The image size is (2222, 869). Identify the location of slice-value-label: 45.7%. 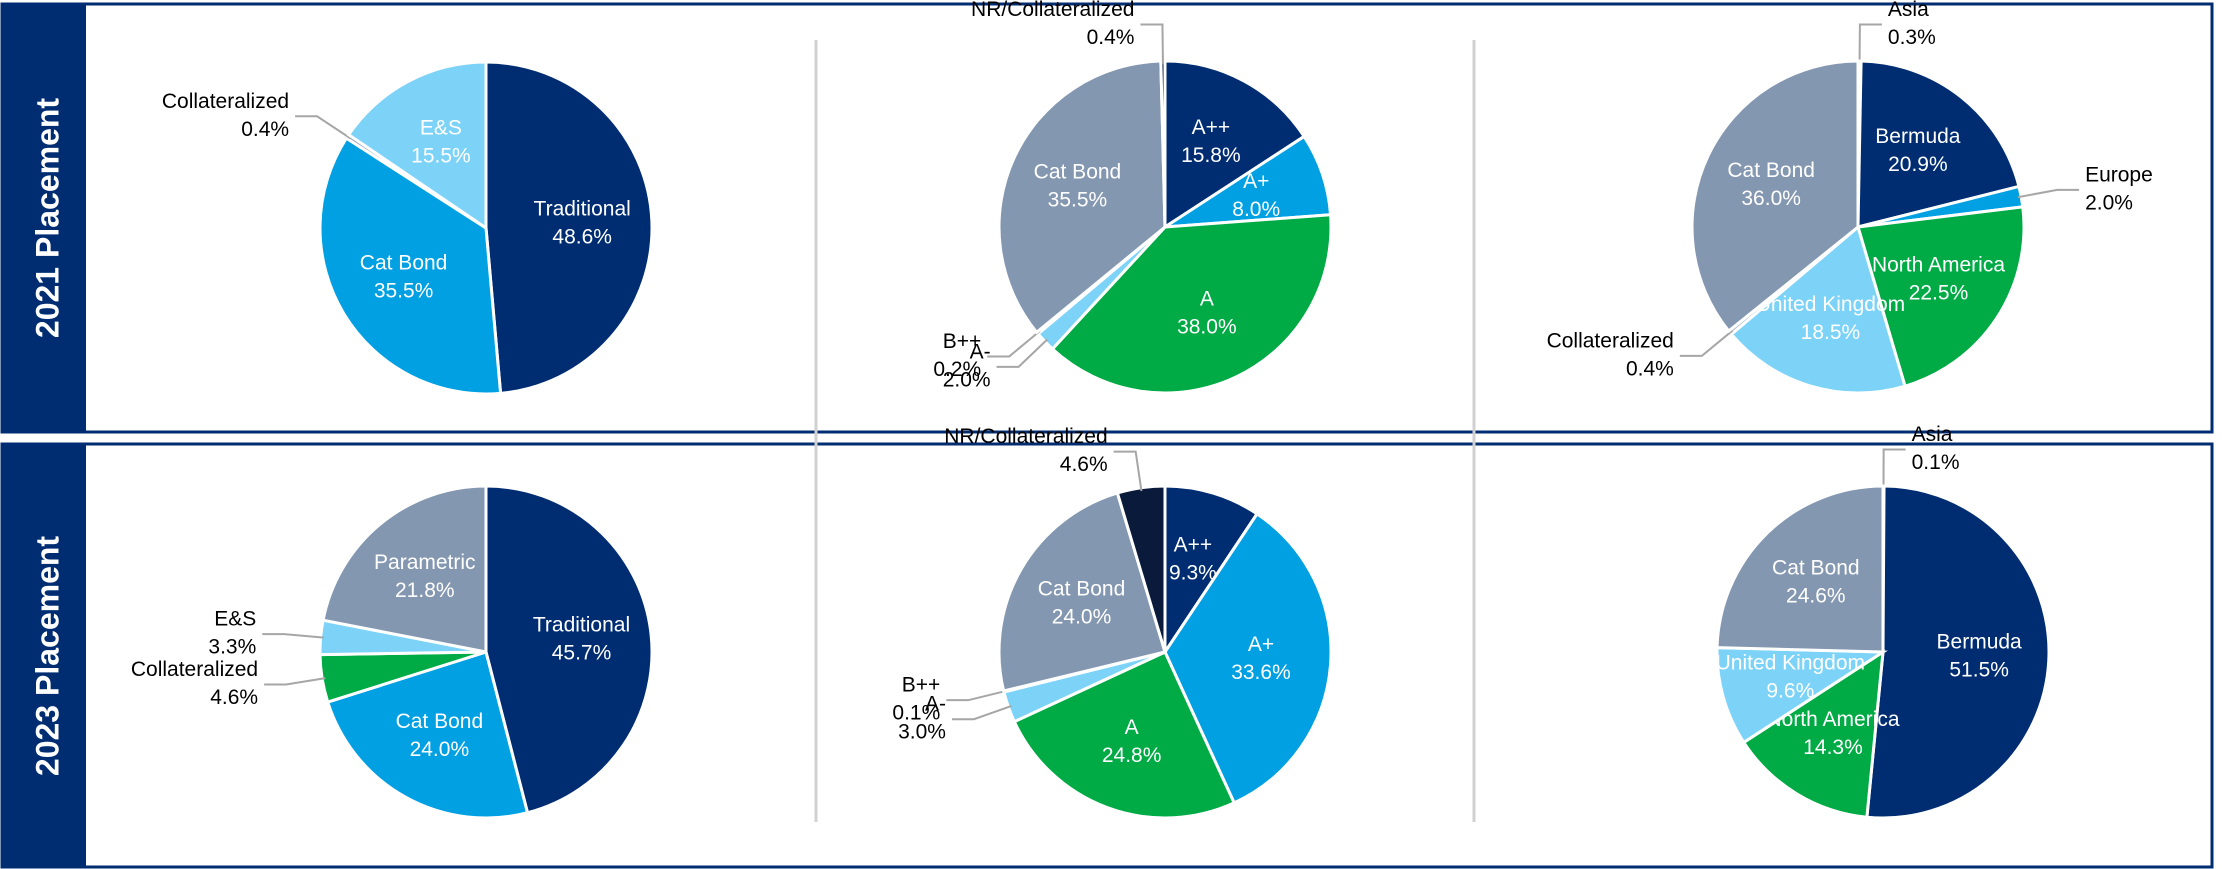
(582, 652).